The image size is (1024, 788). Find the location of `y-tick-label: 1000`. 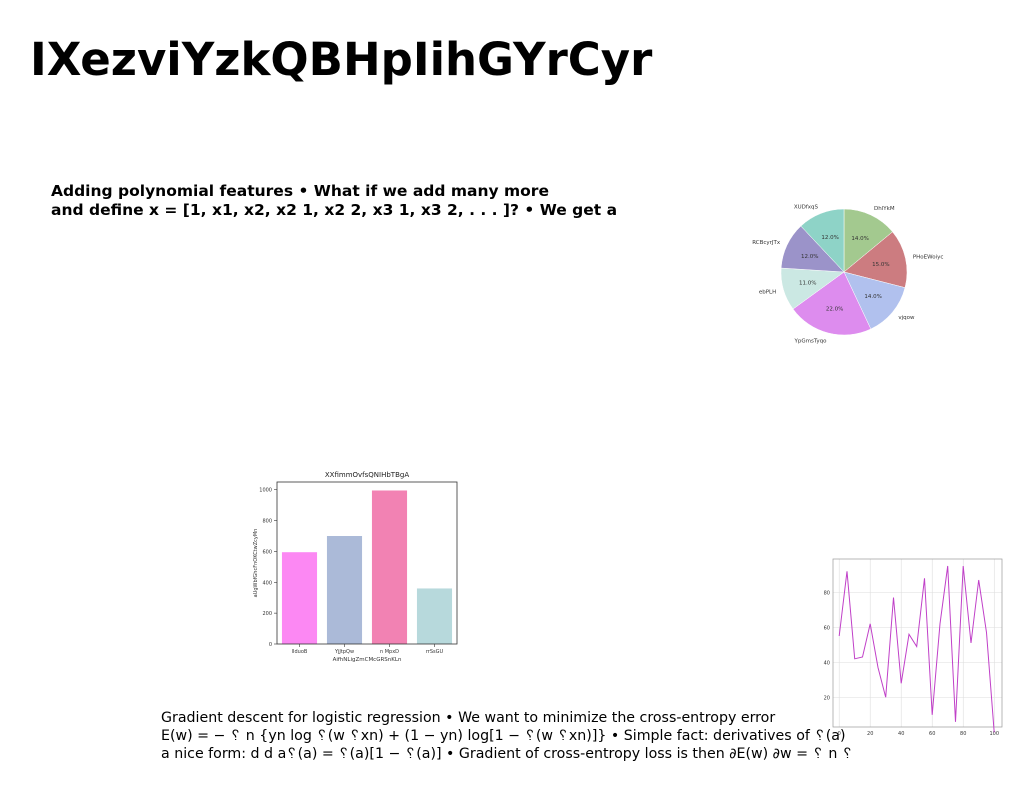

y-tick-label: 1000 is located at coordinates (265, 491).